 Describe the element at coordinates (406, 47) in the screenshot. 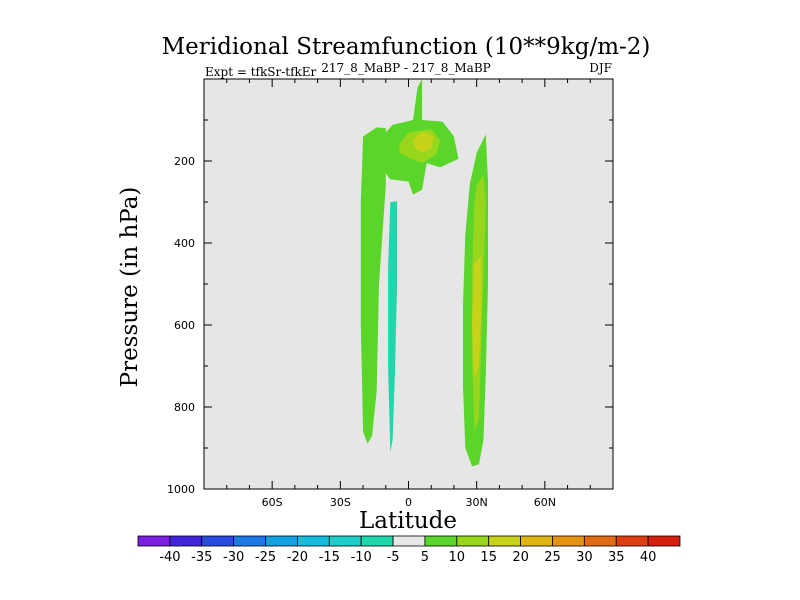

I see `chart-title: Meridional Streamfunction (10**9kg/m-2)` at that location.